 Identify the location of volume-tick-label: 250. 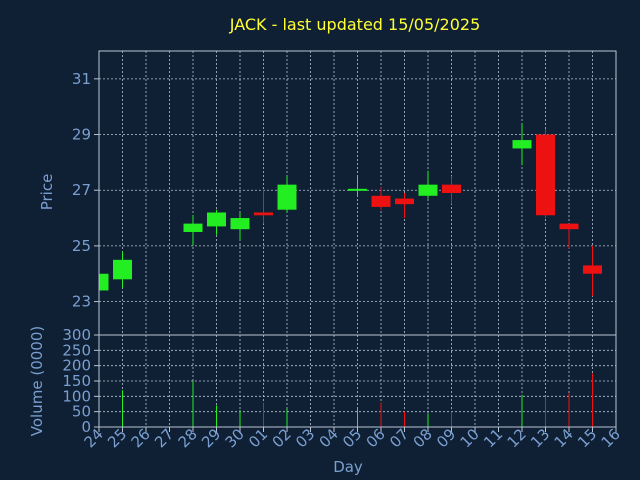
(76, 350).